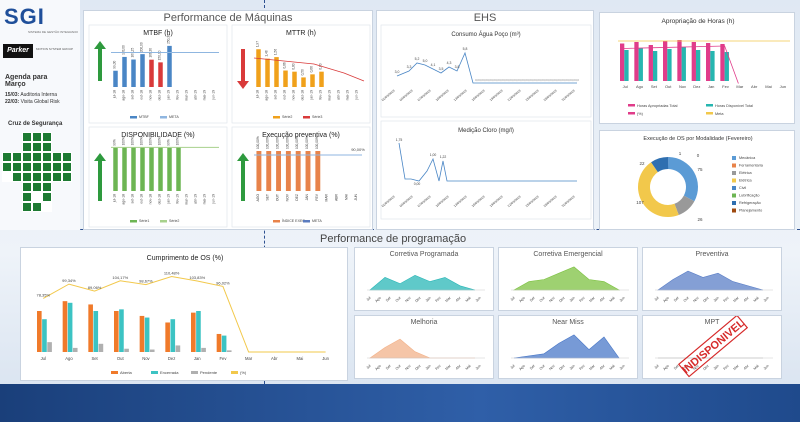 This screenshot has width=800, height=422. I want to click on bar-value-label: 250,30, so click(169, 39).